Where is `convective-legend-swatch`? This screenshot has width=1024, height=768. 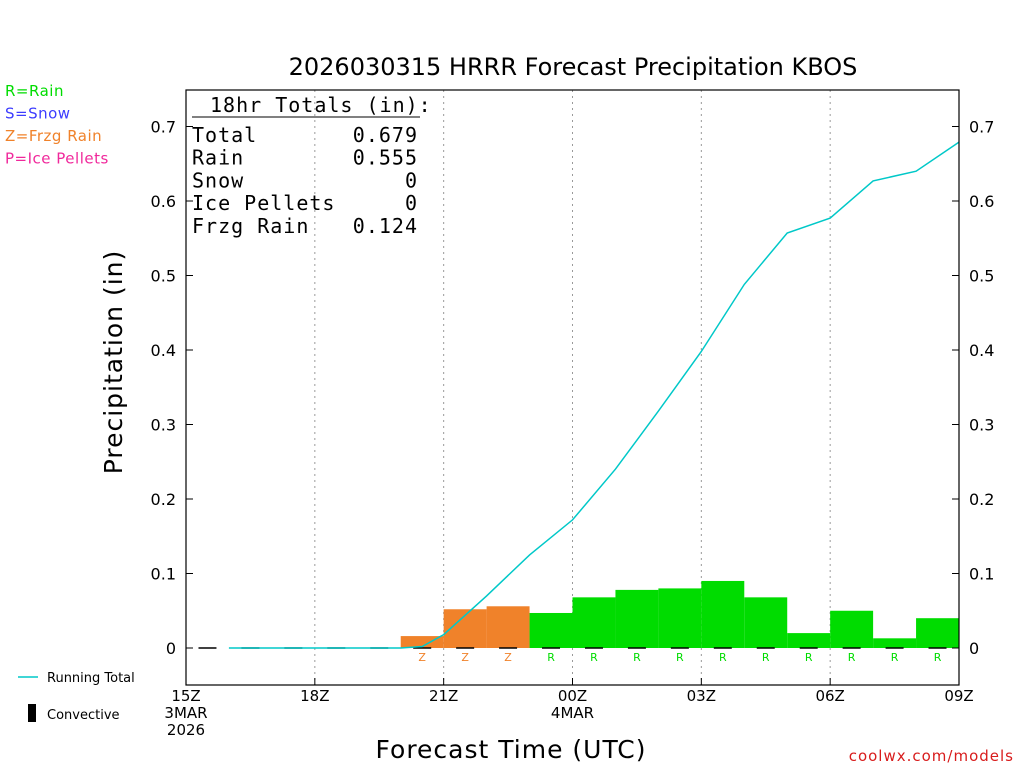
convective-legend-swatch is located at coordinates (32, 713).